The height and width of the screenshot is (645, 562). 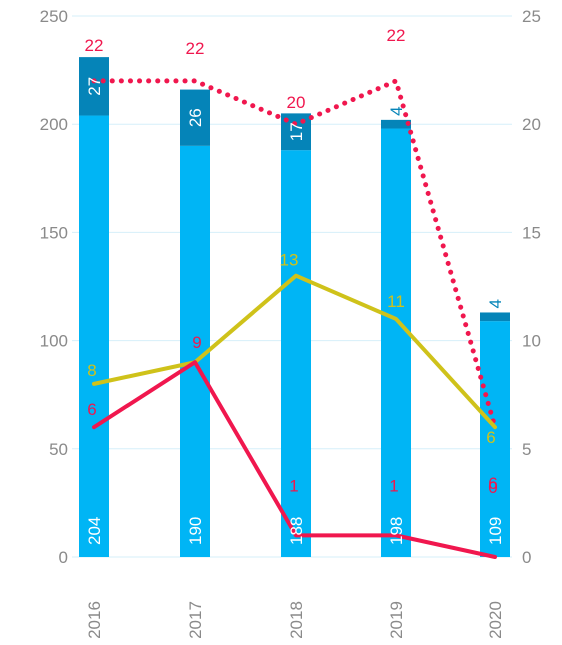 I want to click on point-label: 20, so click(x=296, y=102).